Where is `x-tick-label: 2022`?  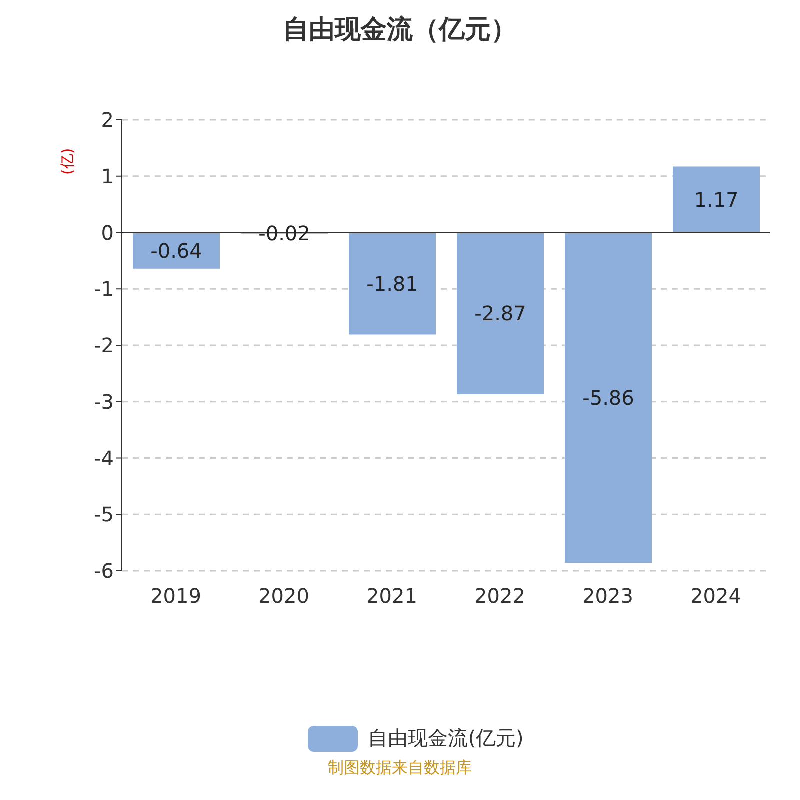
x-tick-label: 2022 is located at coordinates (500, 596).